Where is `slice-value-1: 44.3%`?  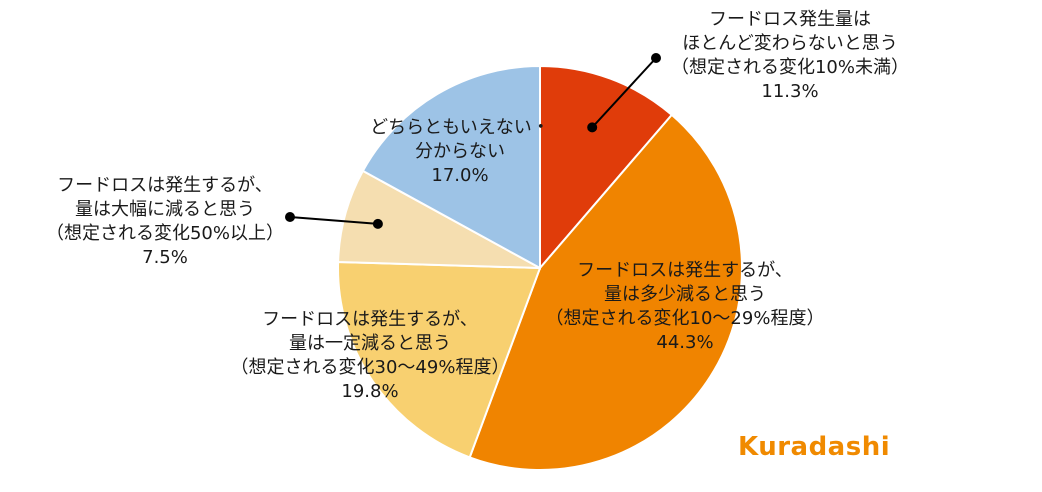 slice-value-1: 44.3% is located at coordinates (685, 342).